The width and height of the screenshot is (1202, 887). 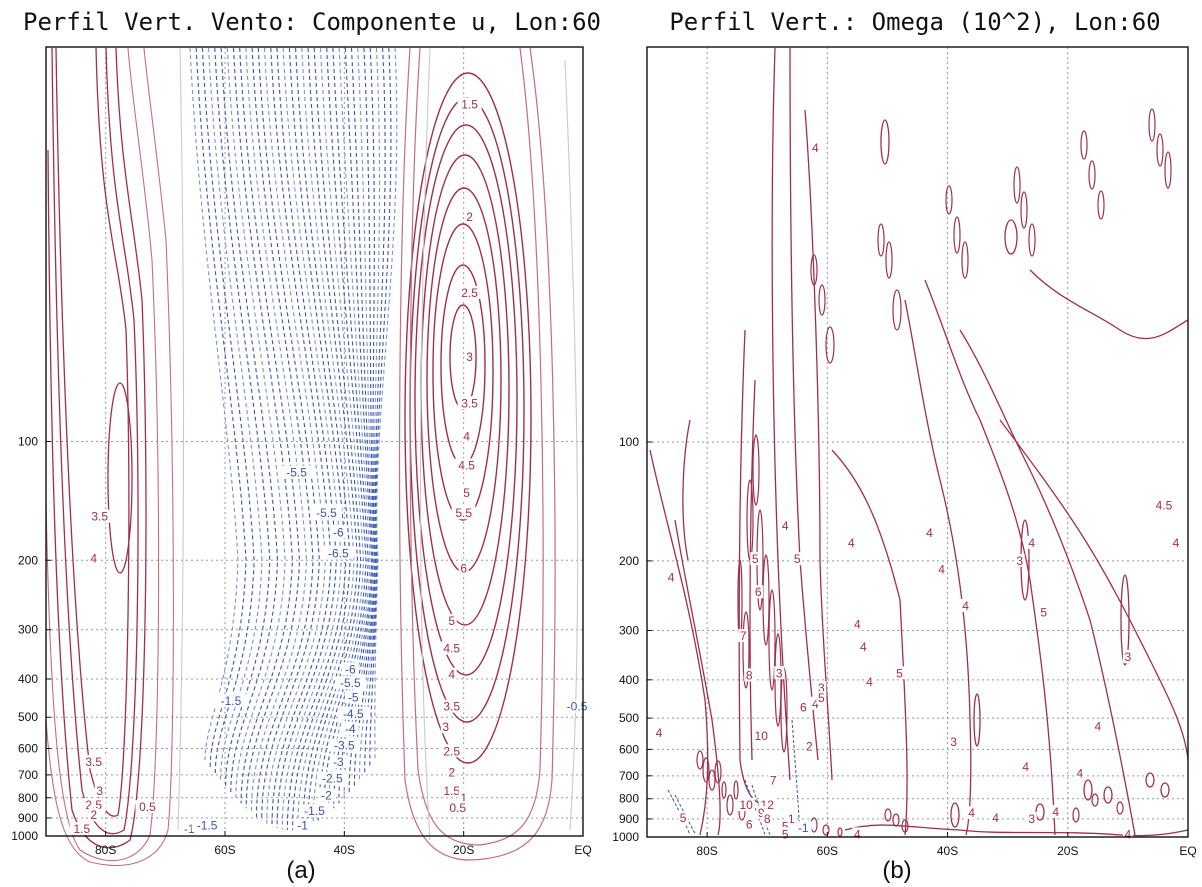 What do you see at coordinates (629, 561) in the screenshot?
I see `y-tick-label: 200` at bounding box center [629, 561].